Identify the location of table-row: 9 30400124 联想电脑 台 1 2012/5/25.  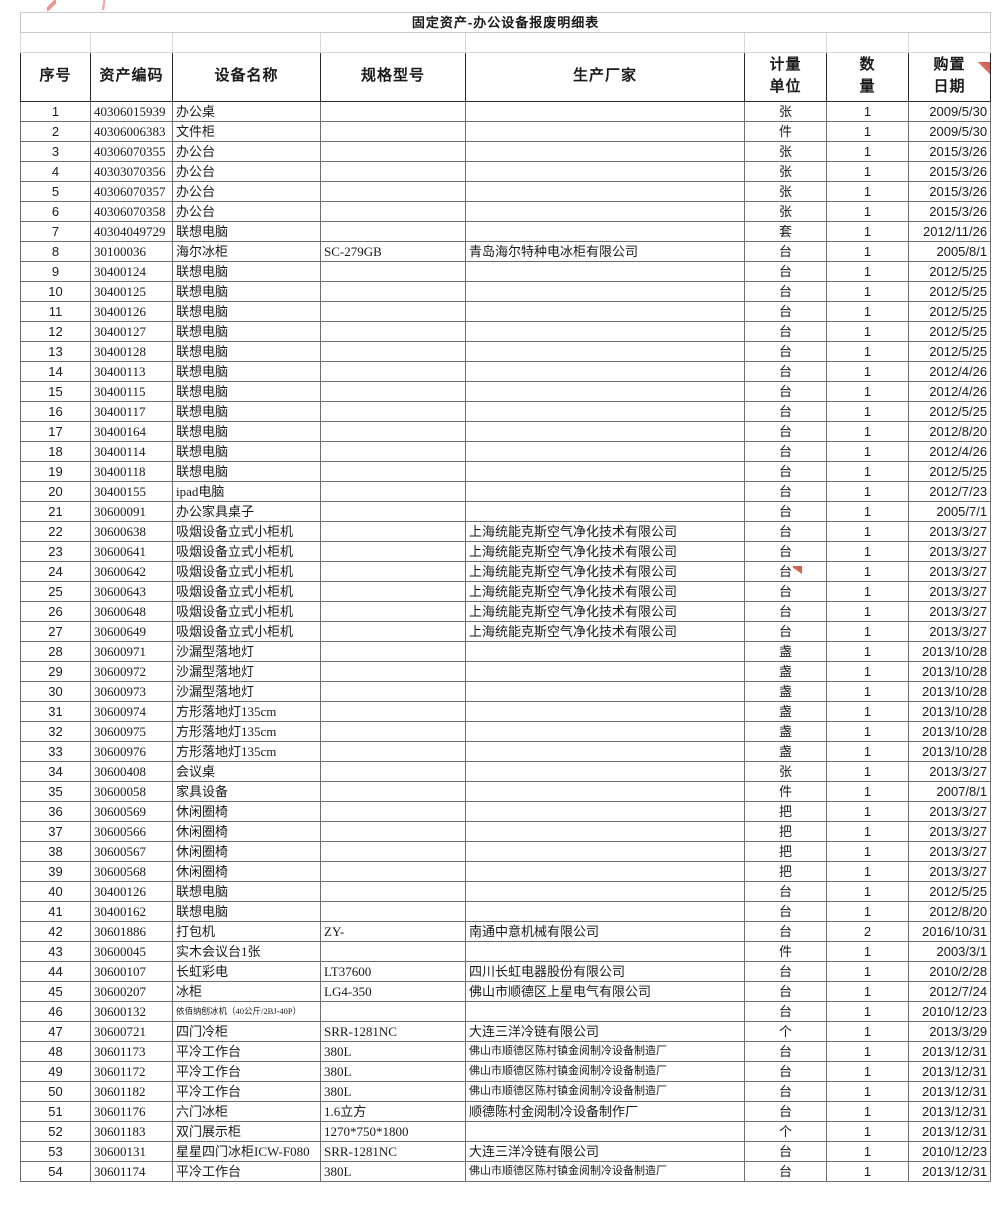
(506, 271).